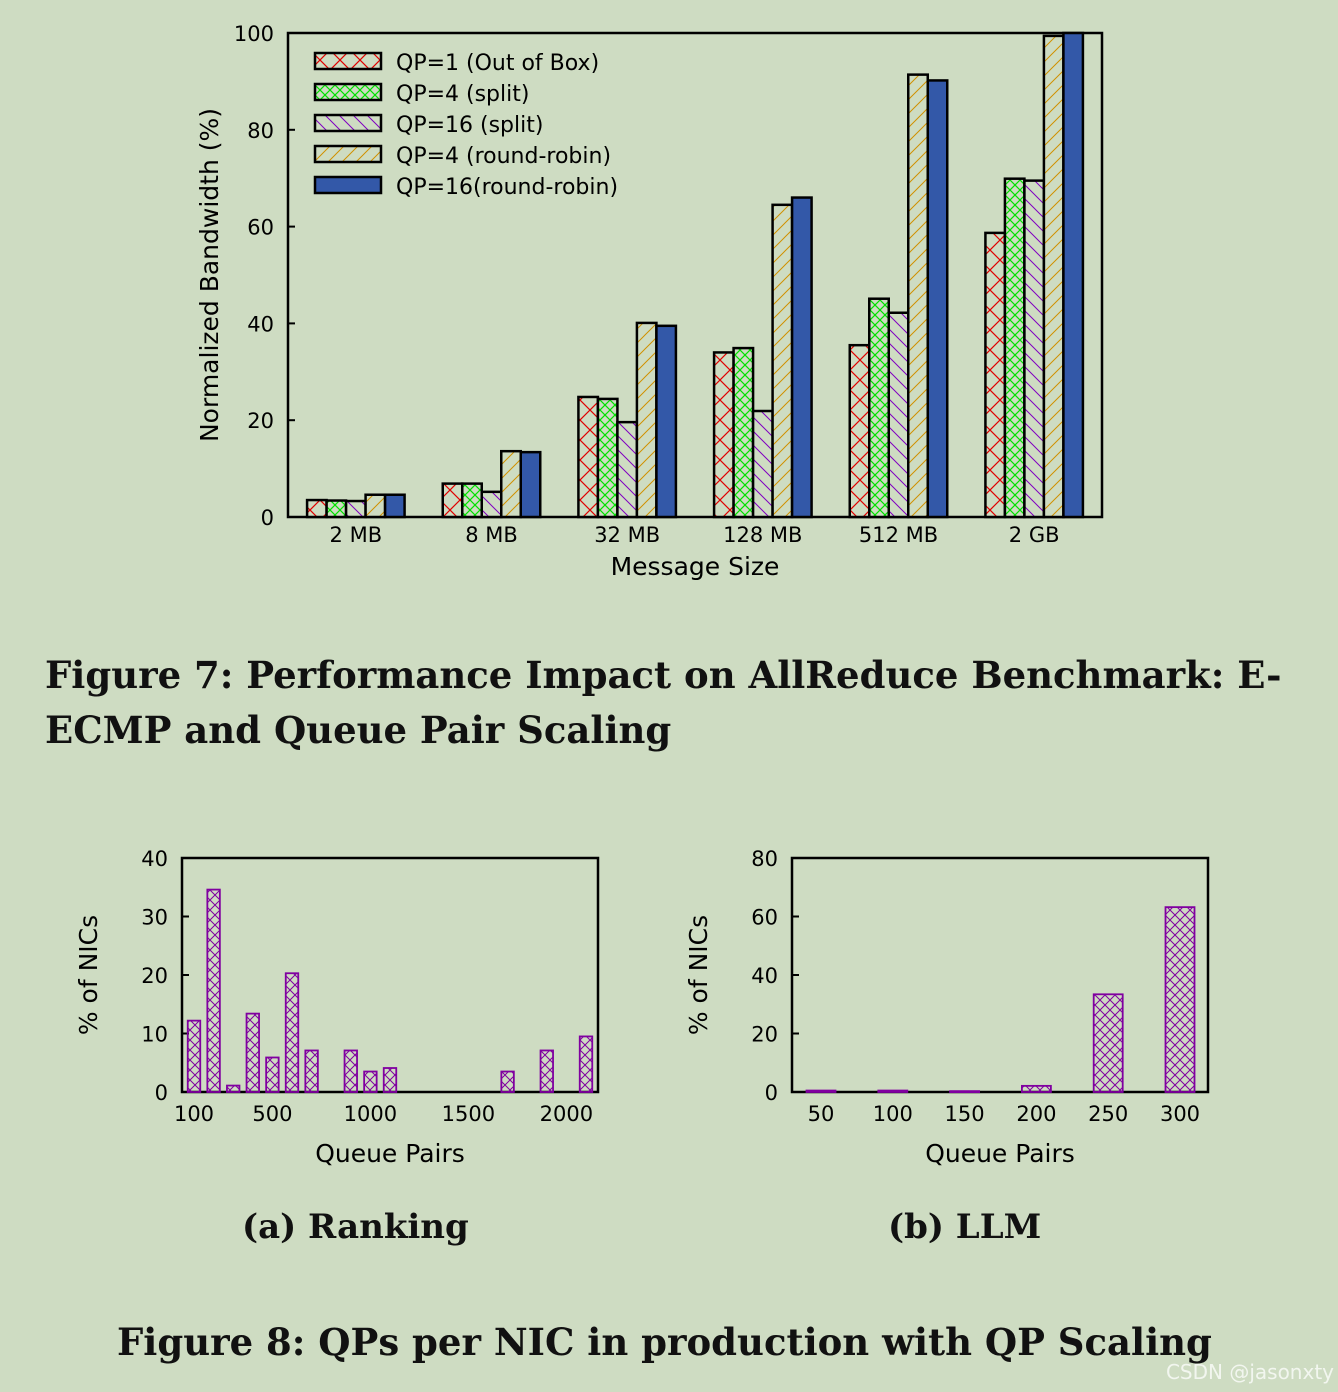 Image resolution: width=1338 pixels, height=1392 pixels. What do you see at coordinates (491, 535) in the screenshot?
I see `x-tick-label: 8 MB` at bounding box center [491, 535].